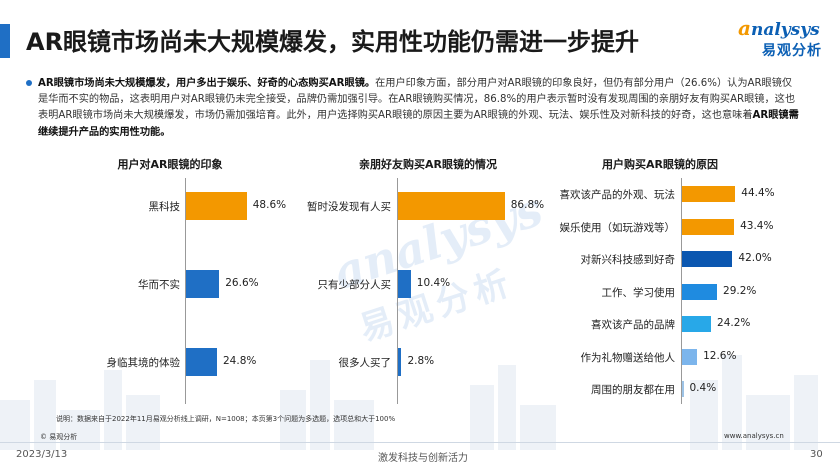 The width and height of the screenshot is (840, 473). I want to click on footer-slogan: 激发科技与创新活力, so click(423, 458).